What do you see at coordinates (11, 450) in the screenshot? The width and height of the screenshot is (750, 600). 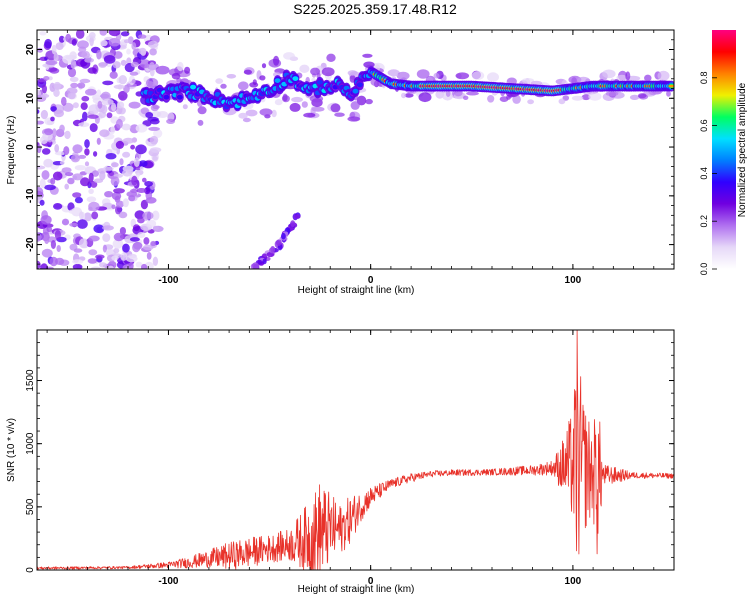 I see `snr-ylabel: SNR (10 * v/v)` at bounding box center [11, 450].